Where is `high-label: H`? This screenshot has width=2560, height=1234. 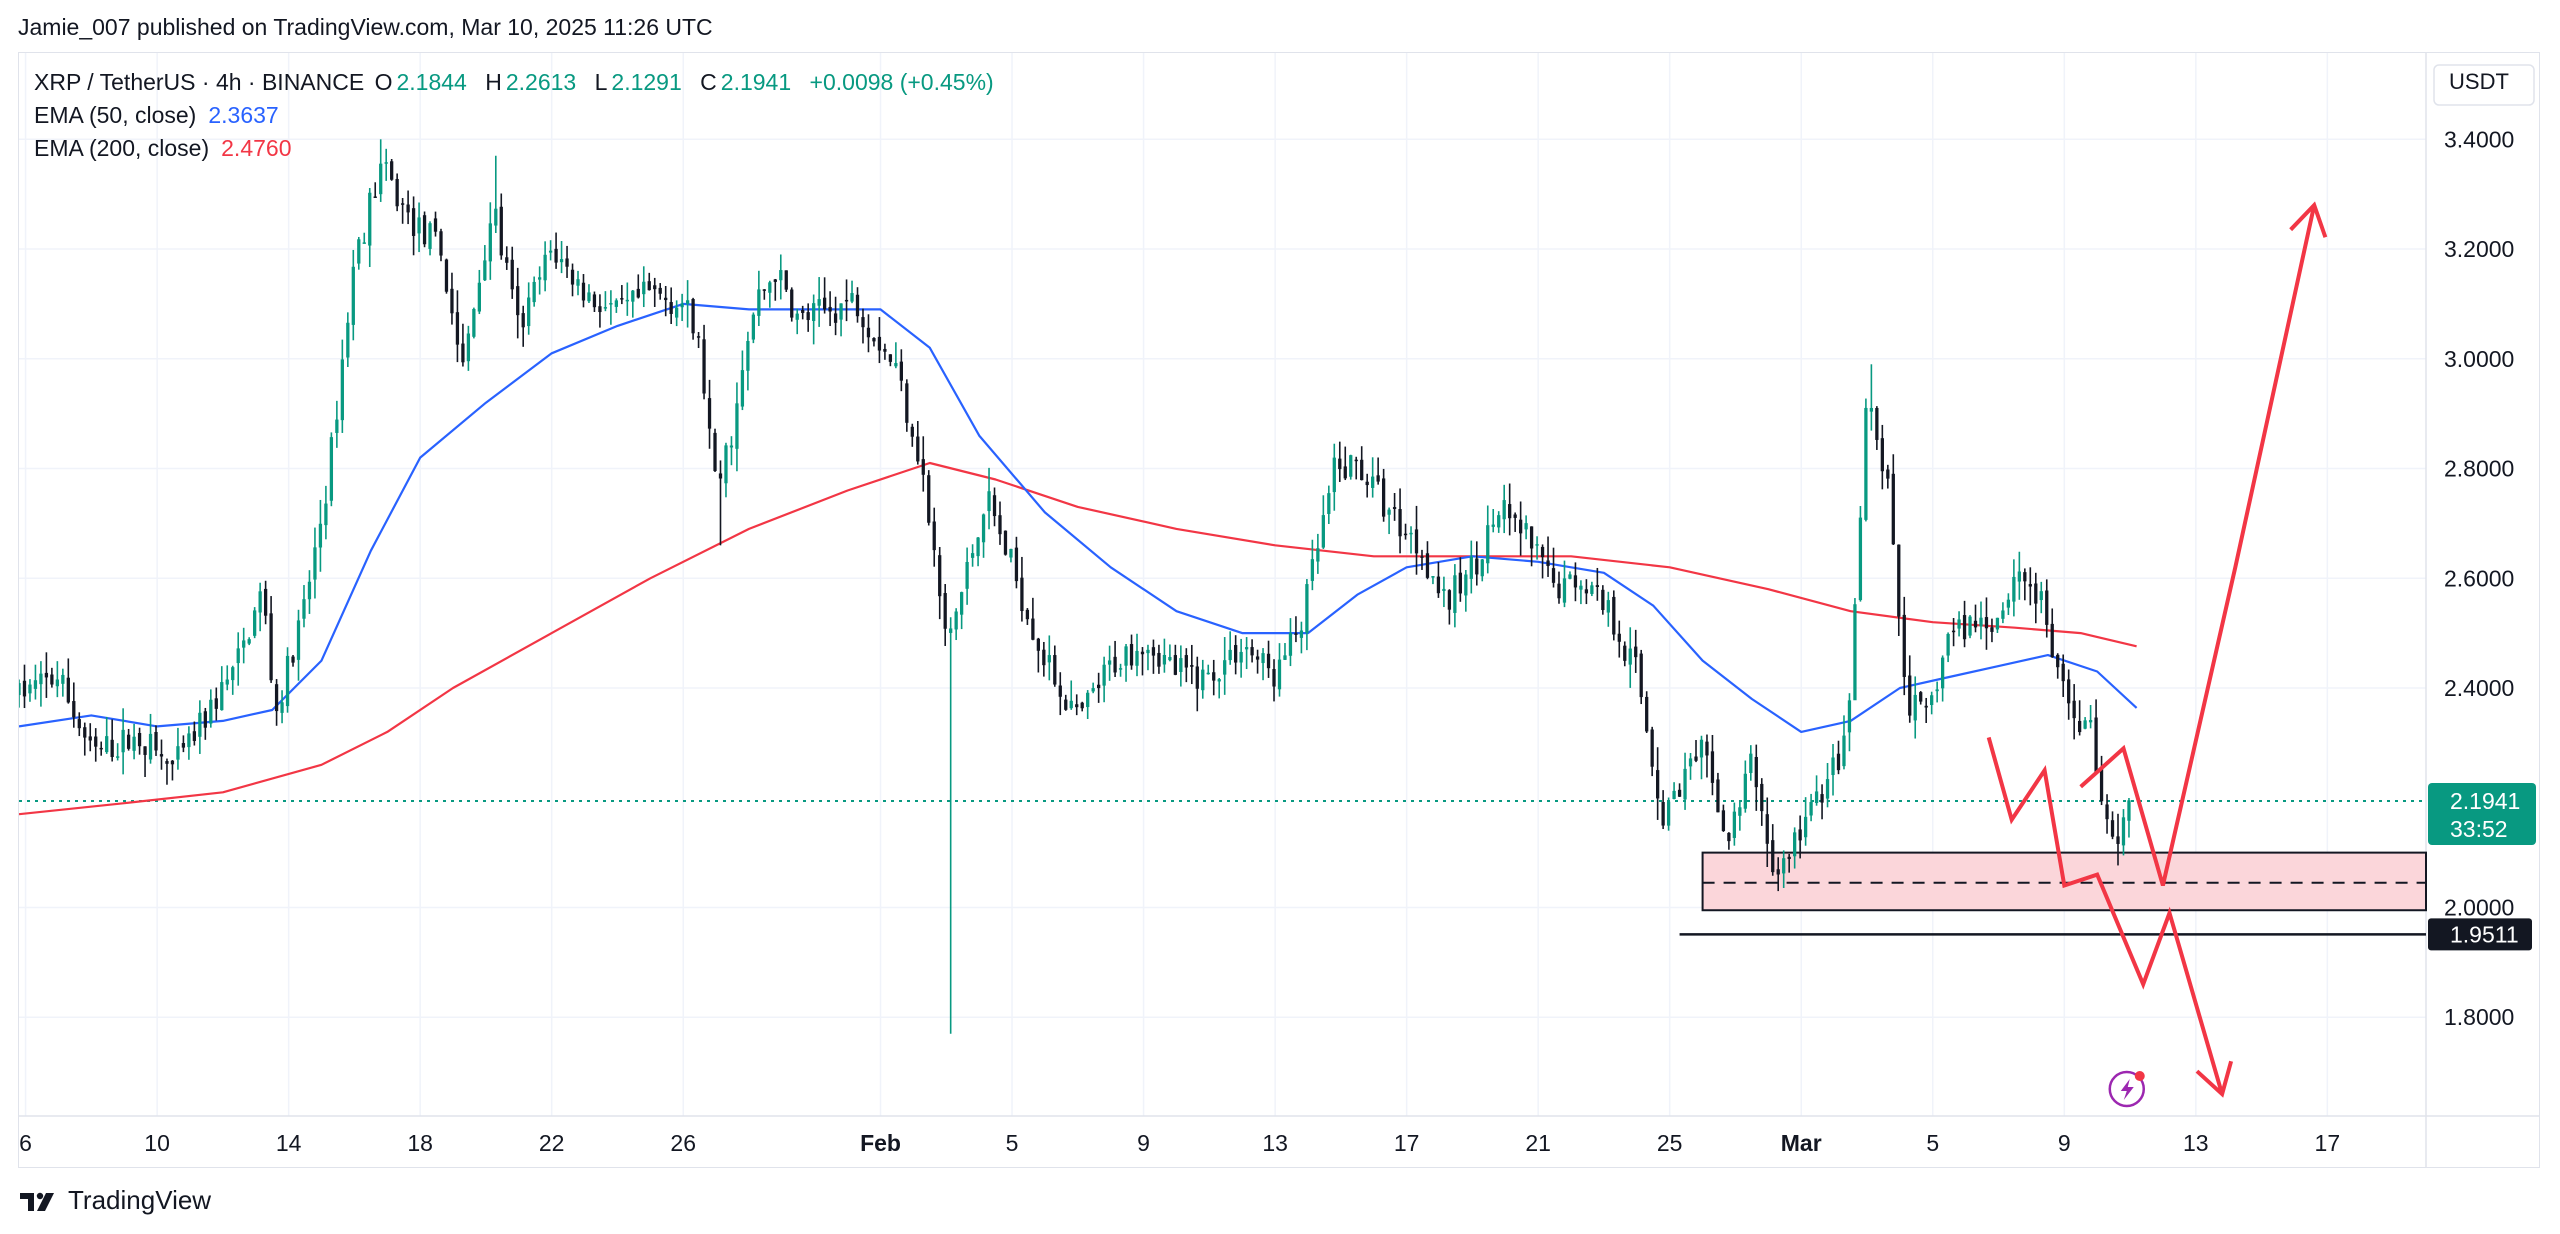 high-label: H is located at coordinates (493, 82).